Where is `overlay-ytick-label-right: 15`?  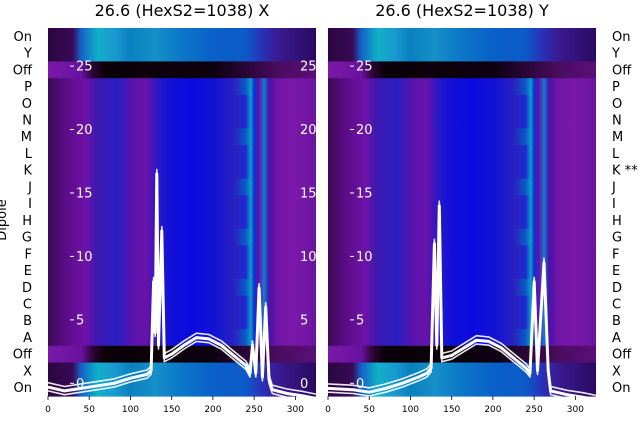
overlay-ytick-label-right: 15 is located at coordinates (308, 194).